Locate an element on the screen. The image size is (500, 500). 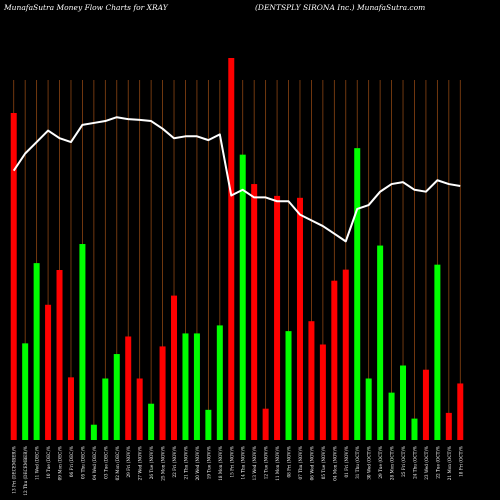
x-tick-label: 06 Wed (NOV)% is located at coordinates (311, 463).